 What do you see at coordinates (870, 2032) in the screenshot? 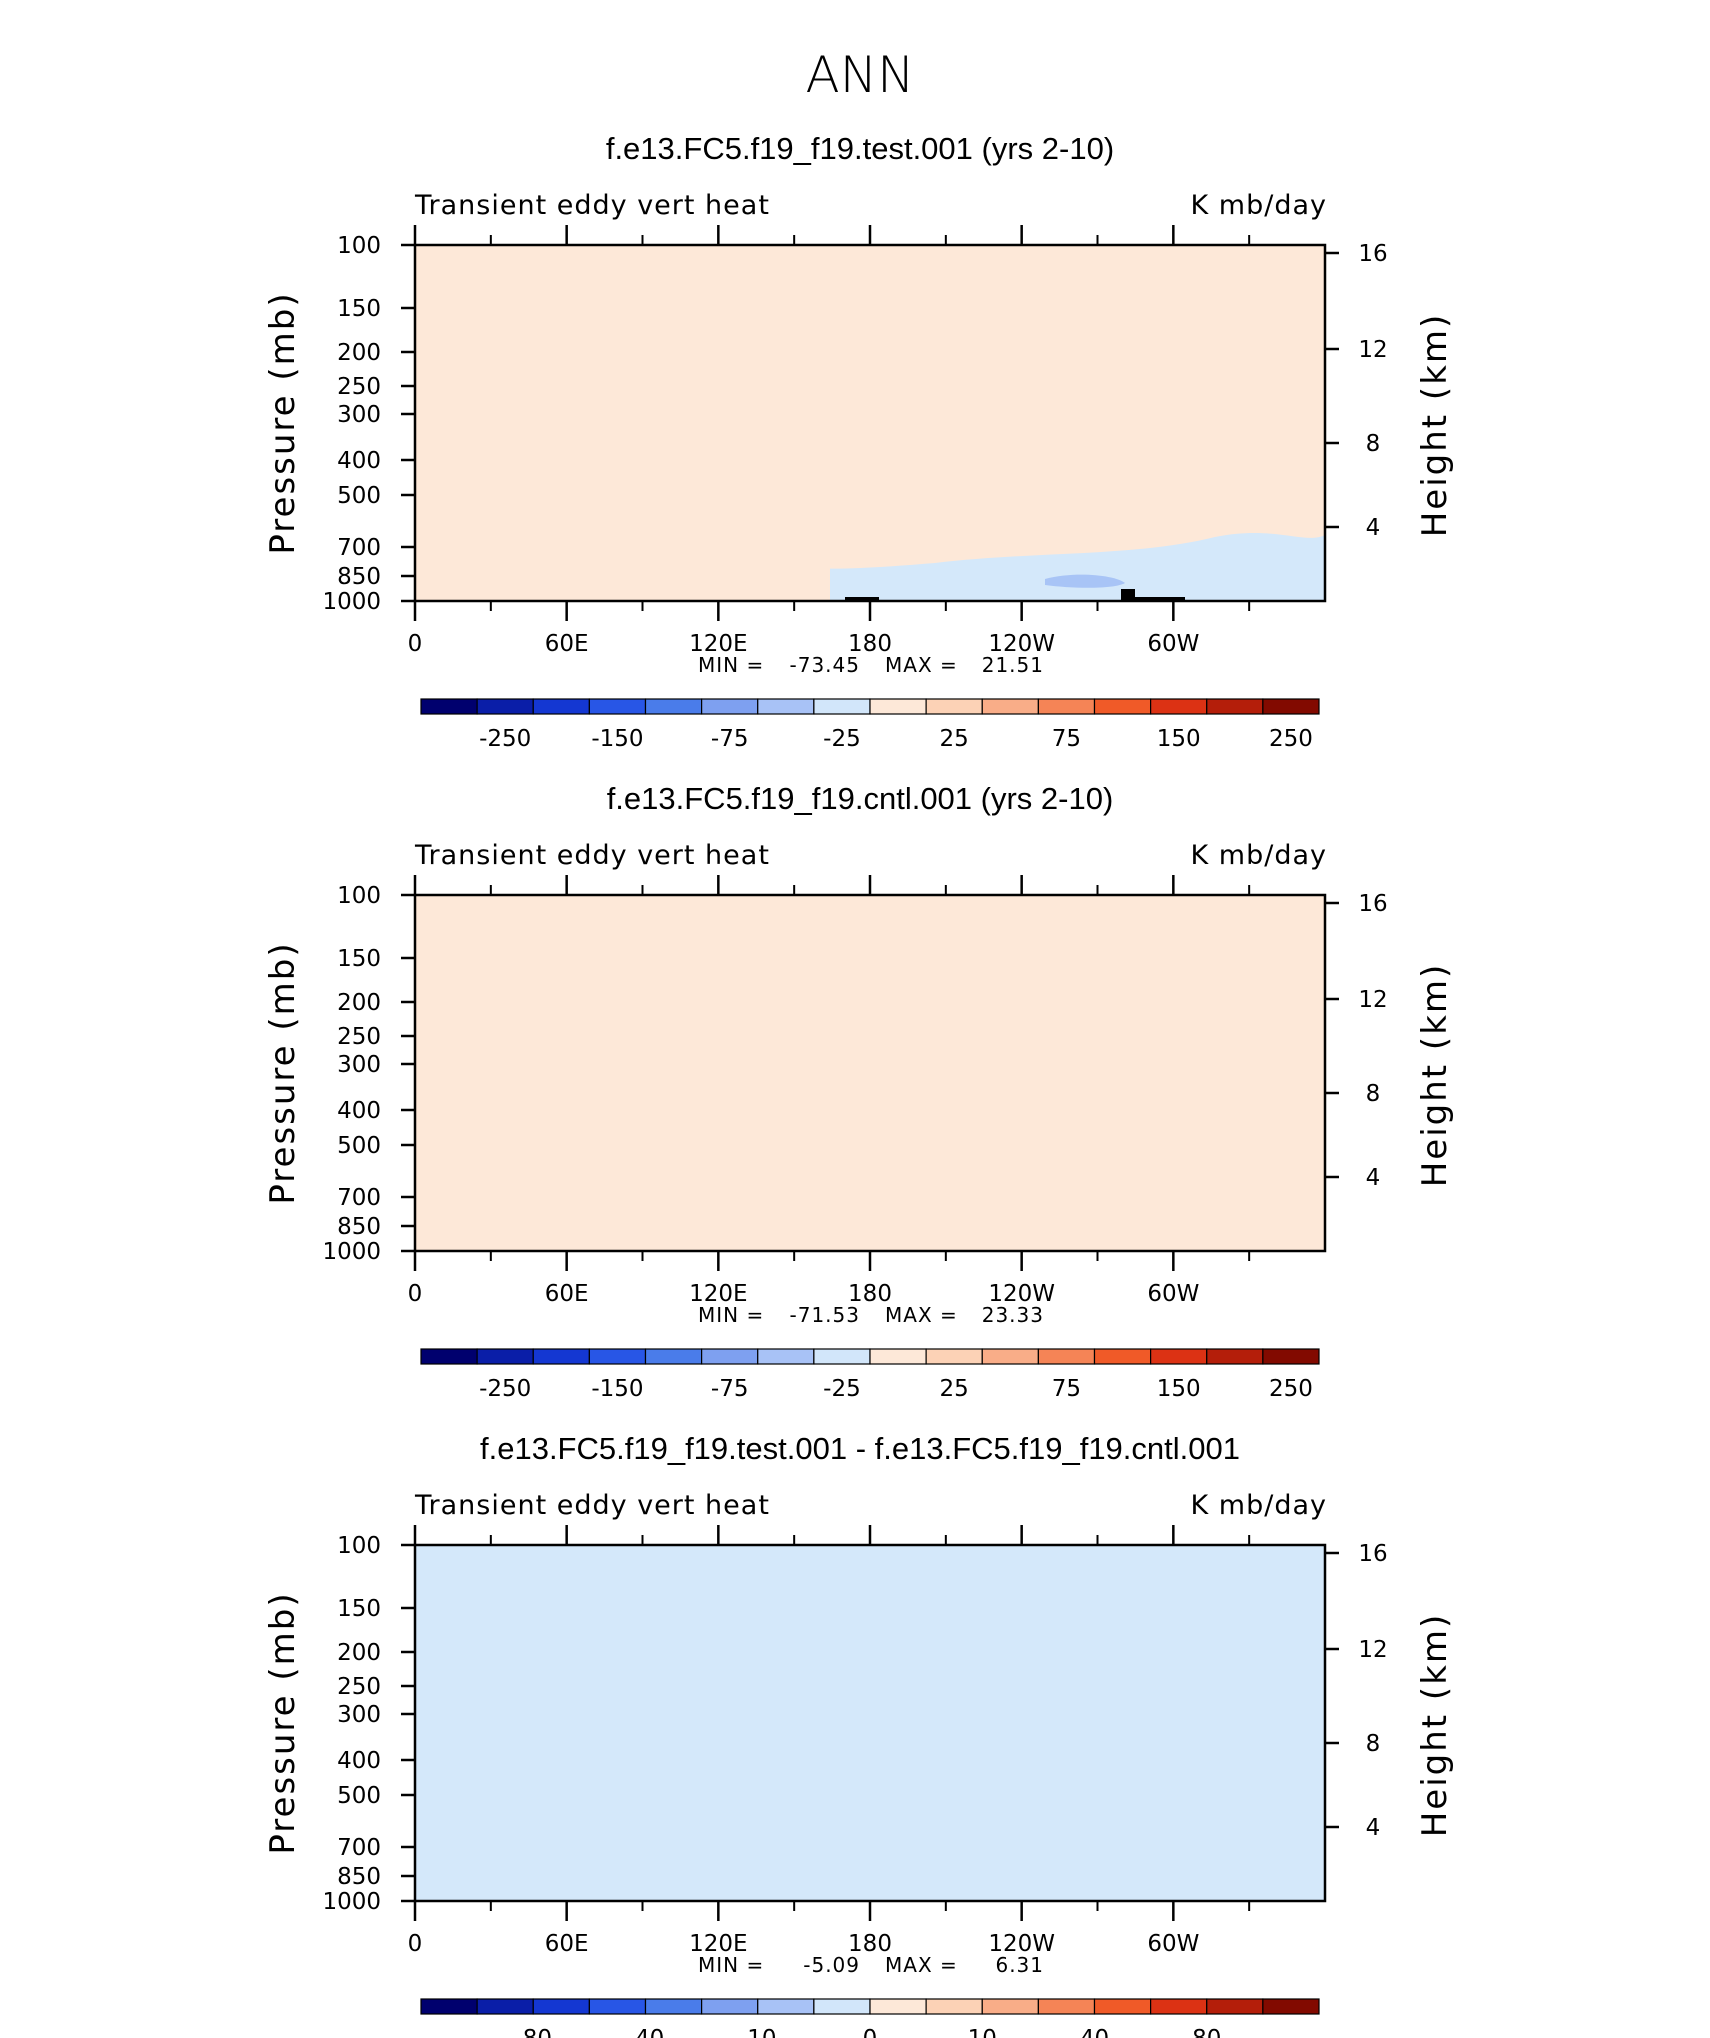
I see `colorbar-label: 0` at bounding box center [870, 2032].